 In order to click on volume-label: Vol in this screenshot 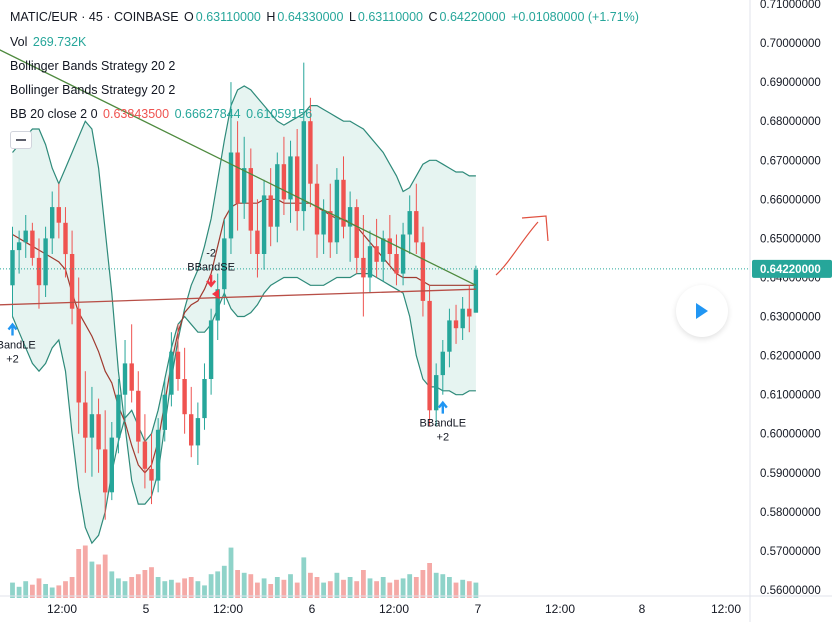, I will do `click(19, 42)`.